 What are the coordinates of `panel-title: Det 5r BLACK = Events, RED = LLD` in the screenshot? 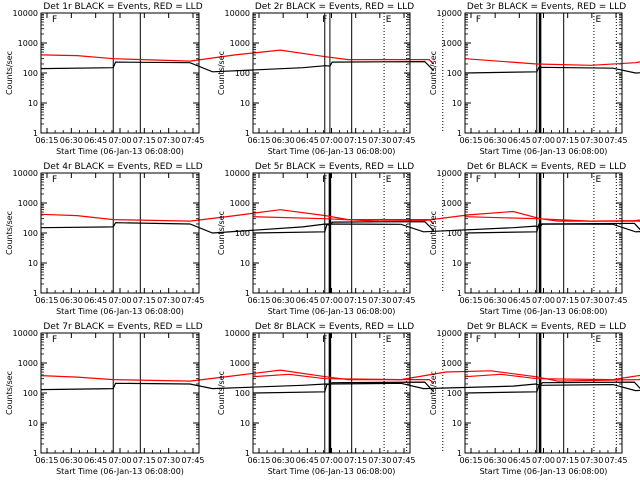 It's located at (334, 167).